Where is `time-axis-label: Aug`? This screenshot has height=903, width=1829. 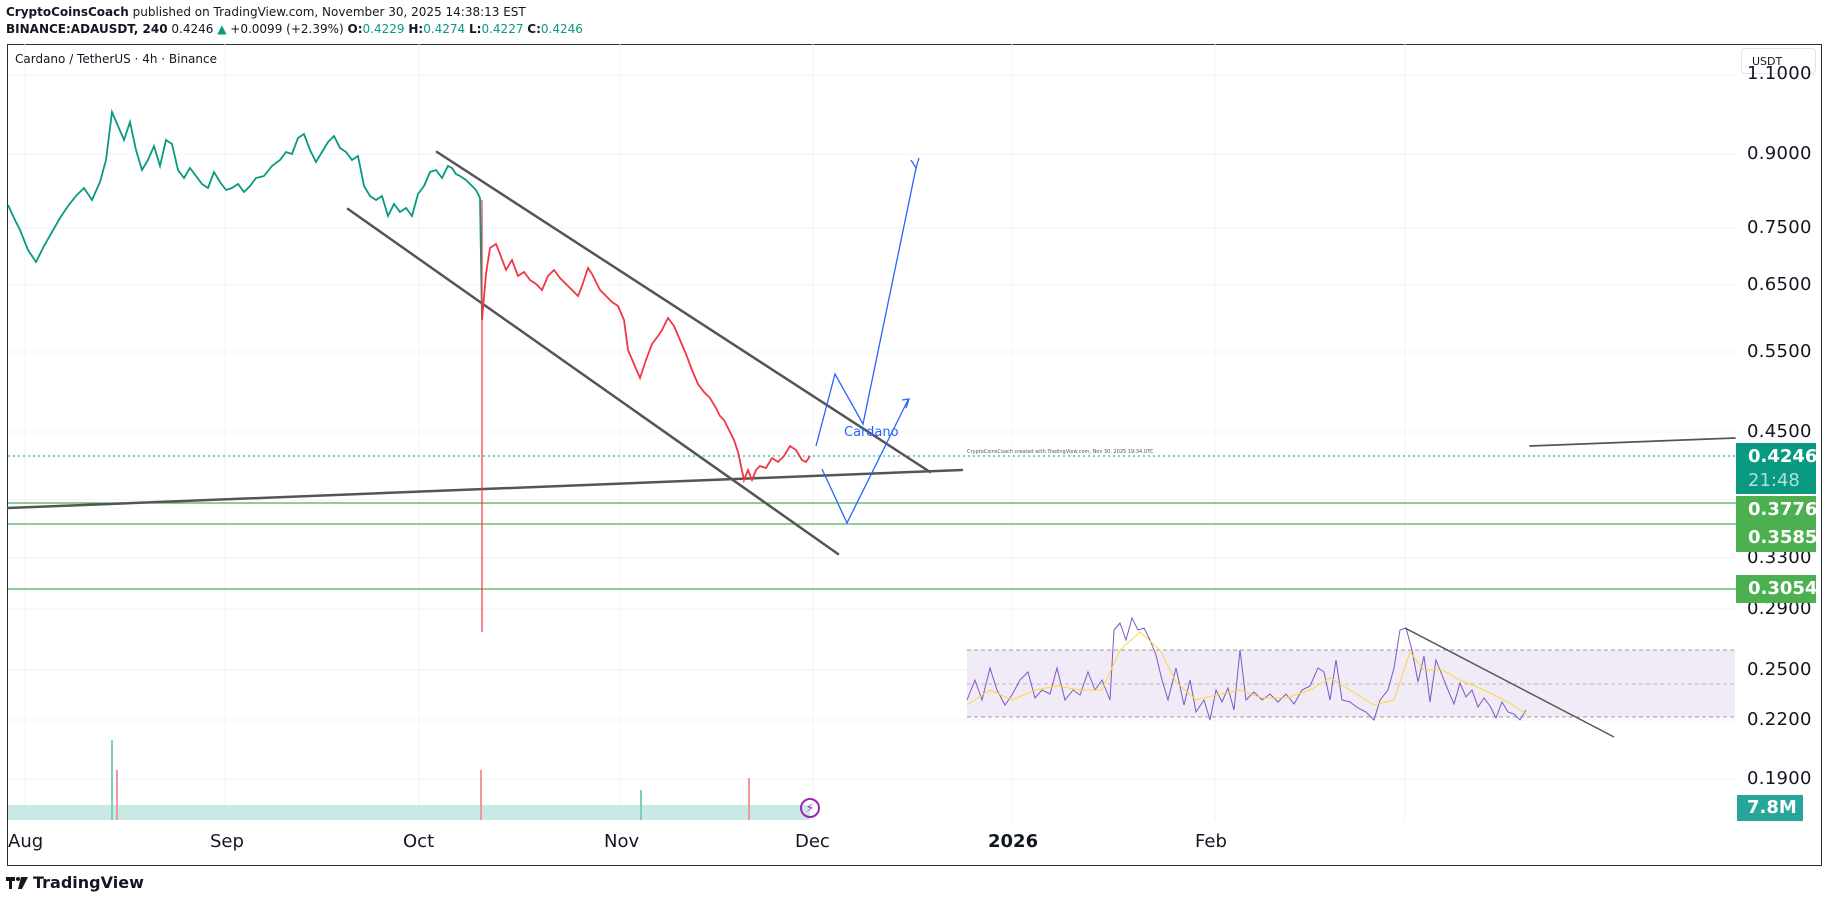 time-axis-label: Aug is located at coordinates (26, 841).